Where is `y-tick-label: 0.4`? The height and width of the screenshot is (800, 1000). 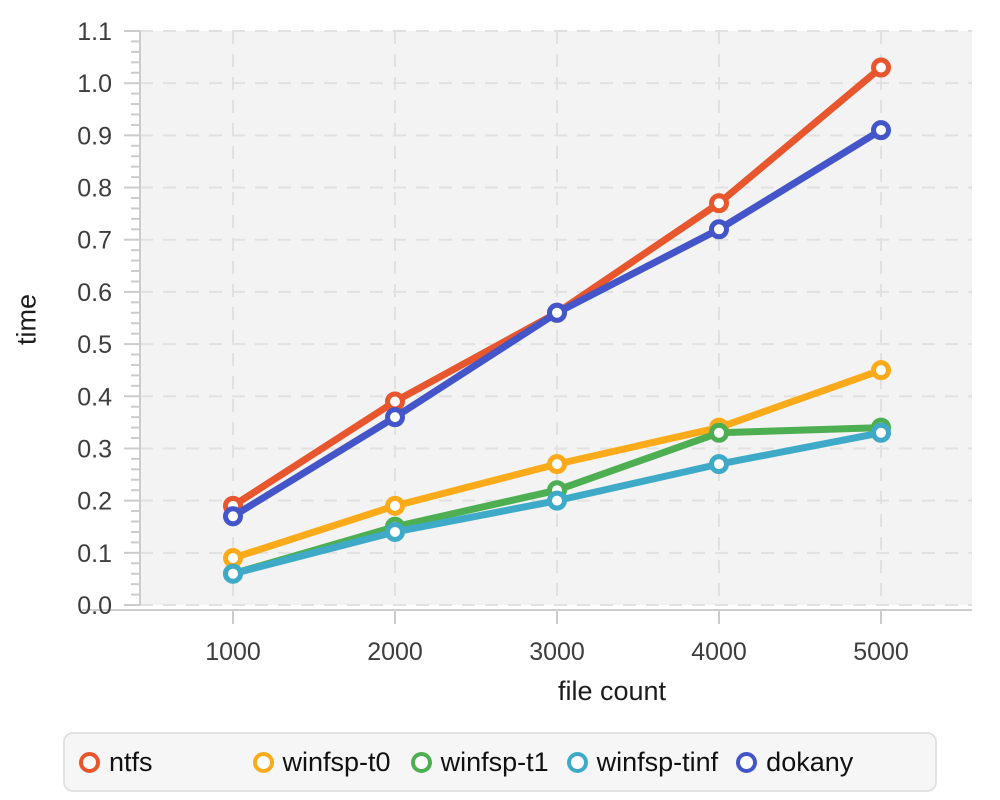
y-tick-label: 0.4 is located at coordinates (94, 397).